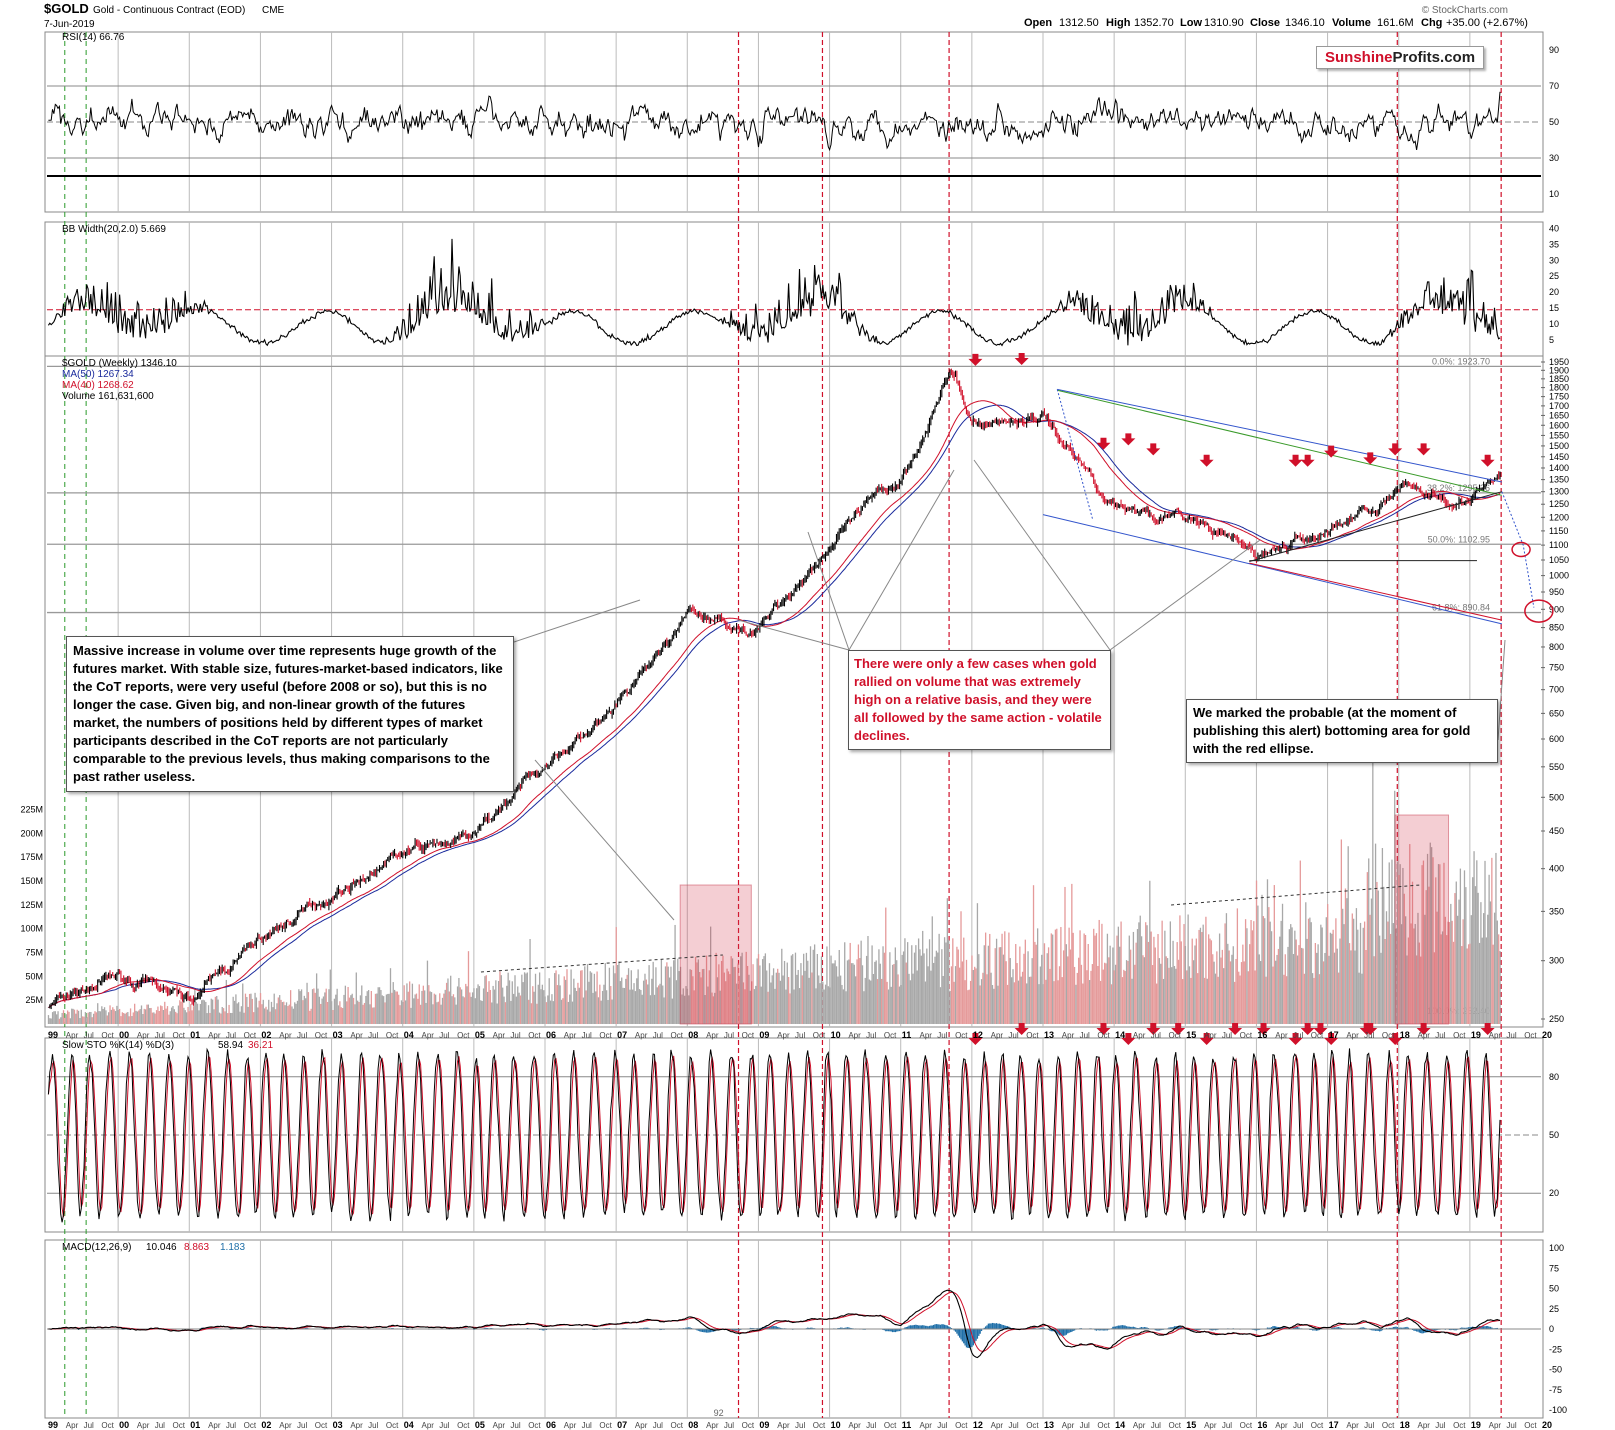 The image size is (1615, 1430). What do you see at coordinates (774, 121) in the screenshot?
I see `rsi-line` at bounding box center [774, 121].